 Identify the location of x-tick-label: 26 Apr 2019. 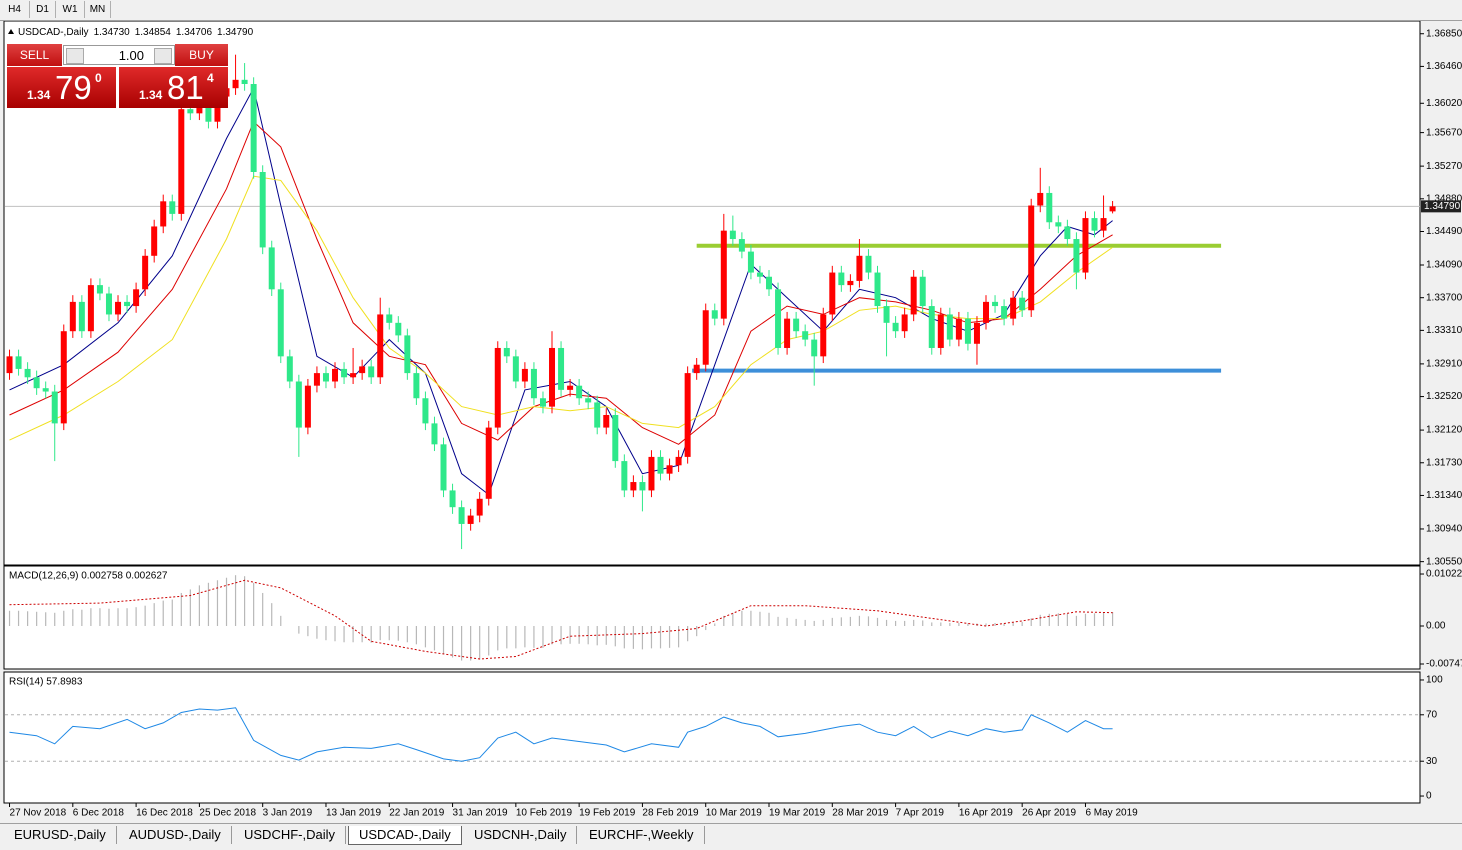
(1049, 813).